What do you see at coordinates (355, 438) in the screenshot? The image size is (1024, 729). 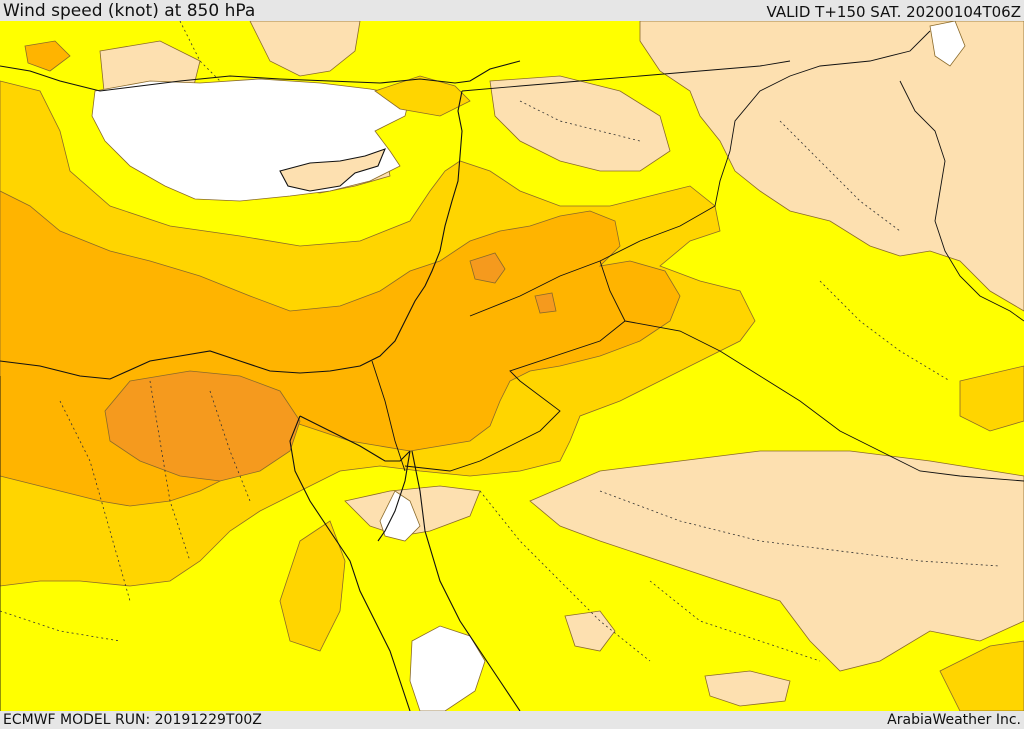 I see `coastline-sinai` at bounding box center [355, 438].